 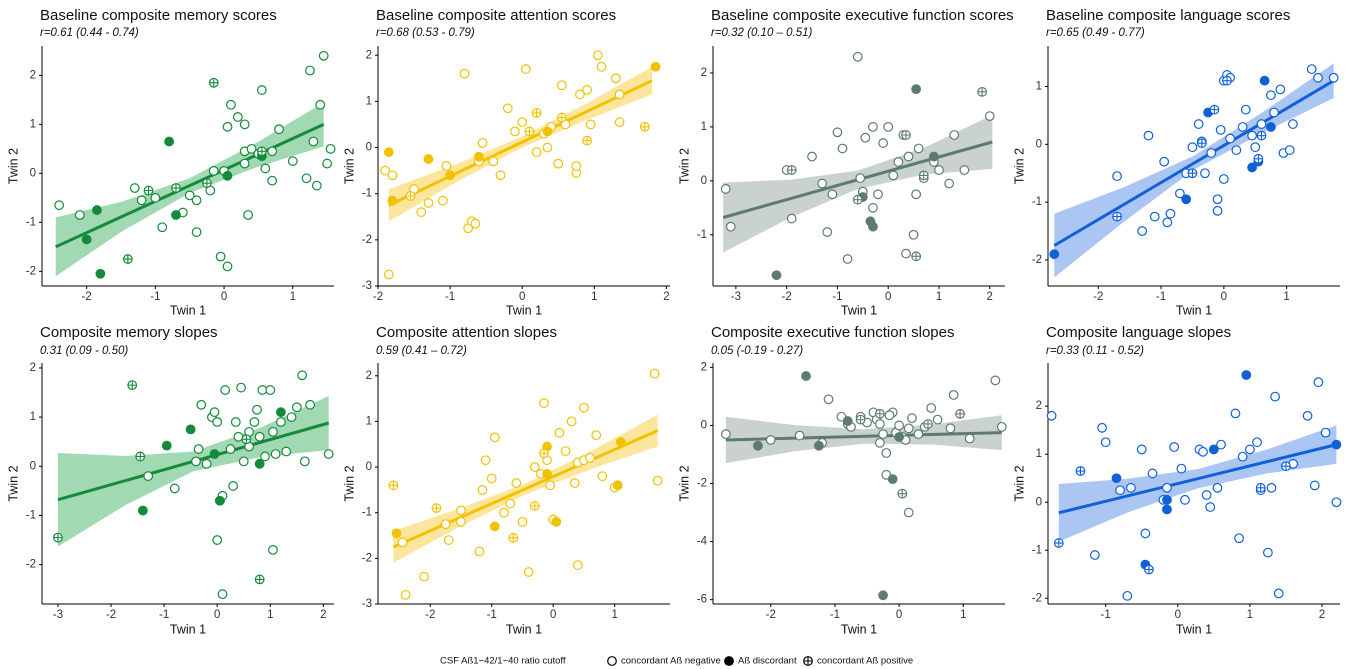 I want to click on x-tick-label: -1, so click(x=155, y=297).